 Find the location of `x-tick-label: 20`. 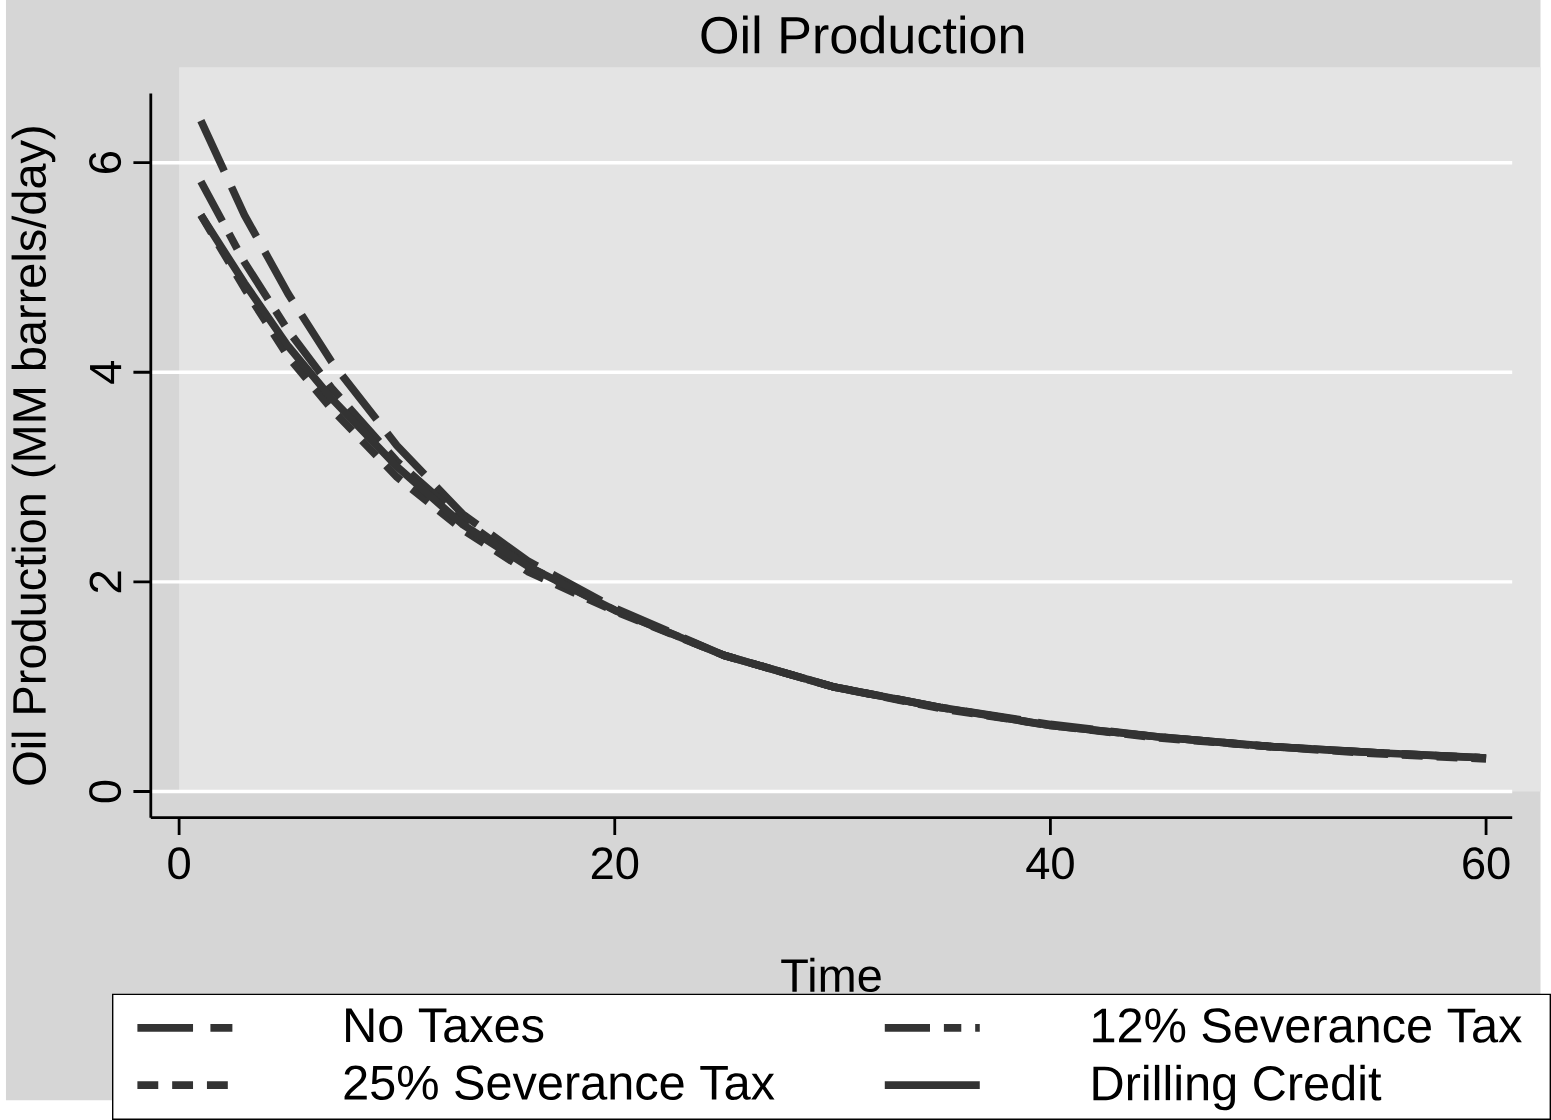

x-tick-label: 20 is located at coordinates (615, 863).